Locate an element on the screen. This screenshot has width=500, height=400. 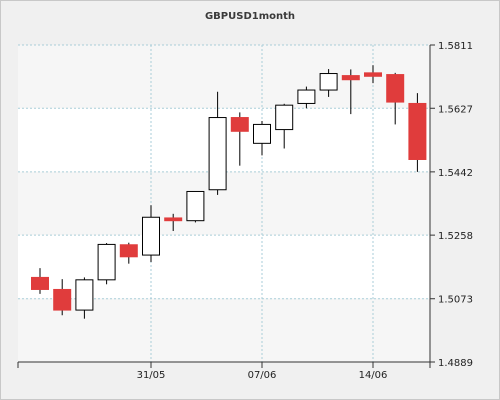
y-tick-label: 1.5627 is located at coordinates (455, 109).